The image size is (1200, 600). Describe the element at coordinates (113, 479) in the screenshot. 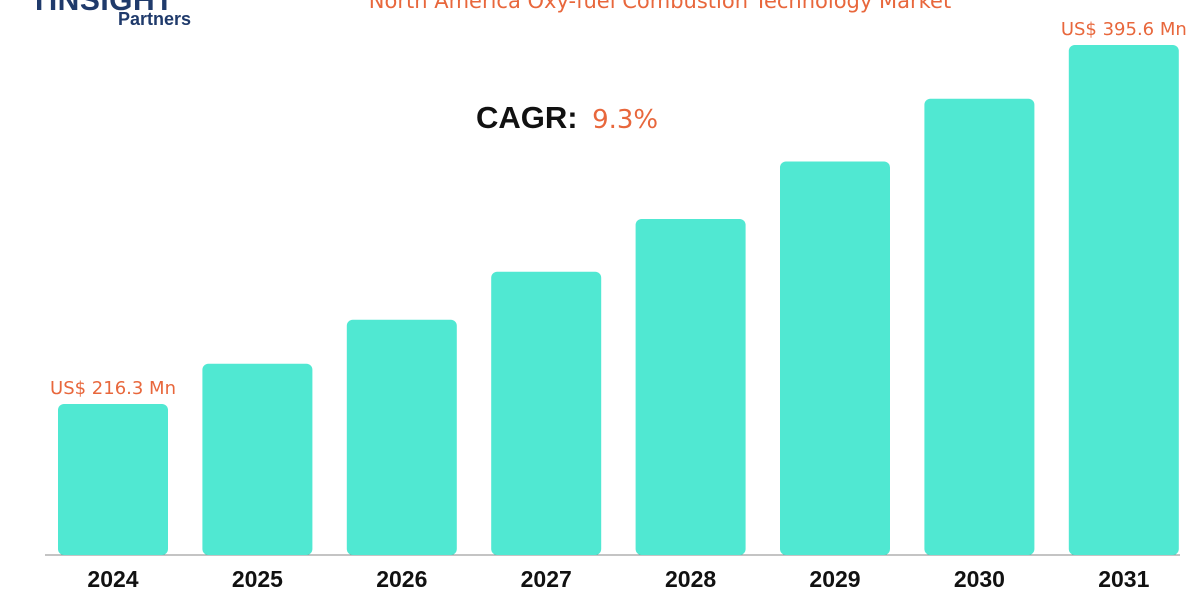

I see `bar-2024` at that location.